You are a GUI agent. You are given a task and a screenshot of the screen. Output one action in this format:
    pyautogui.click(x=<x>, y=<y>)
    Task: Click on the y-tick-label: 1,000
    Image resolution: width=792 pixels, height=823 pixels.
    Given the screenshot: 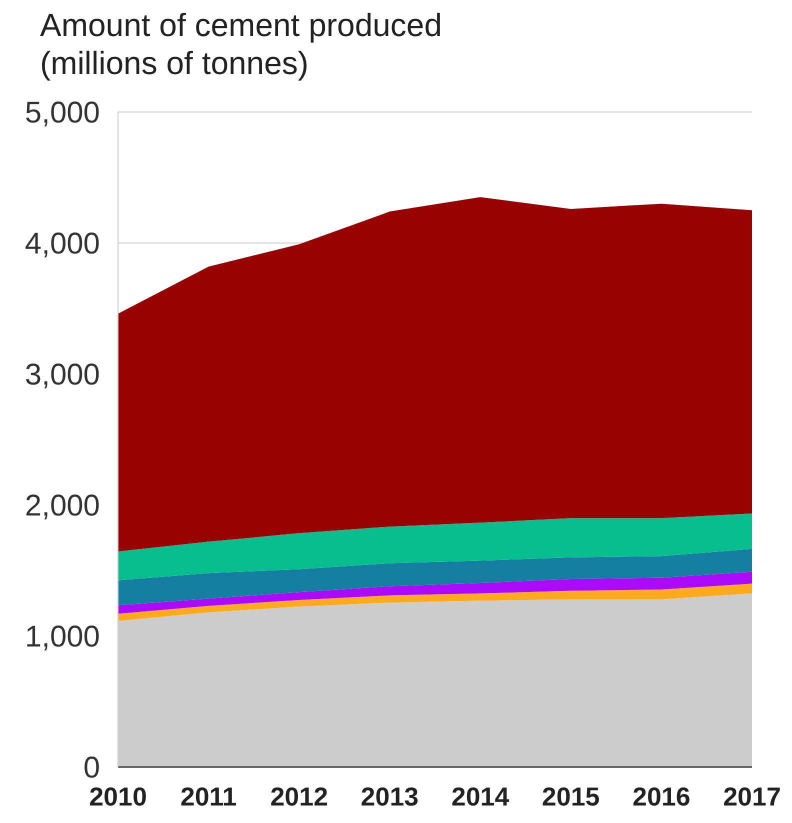 What is the action you would take?
    pyautogui.click(x=62, y=637)
    